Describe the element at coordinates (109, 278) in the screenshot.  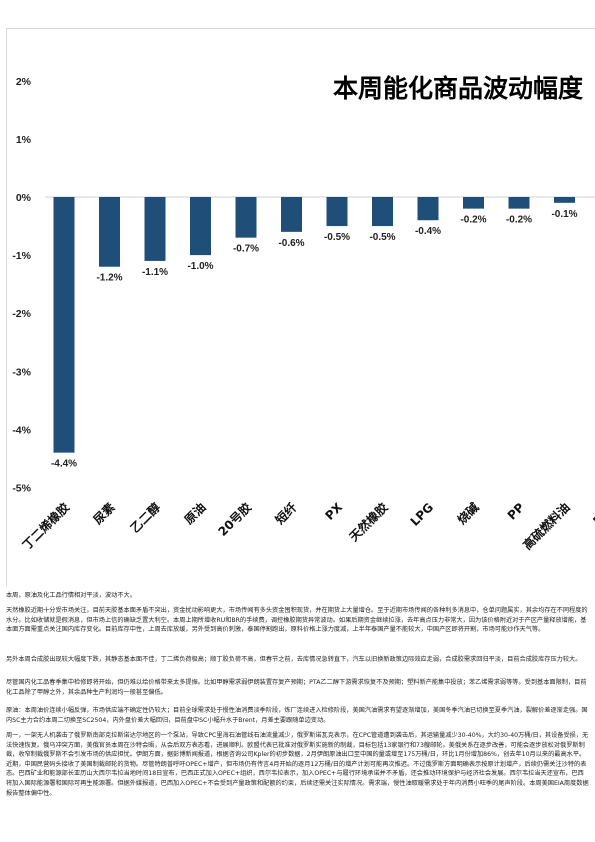
I see `data-label-1: -1.2%` at that location.